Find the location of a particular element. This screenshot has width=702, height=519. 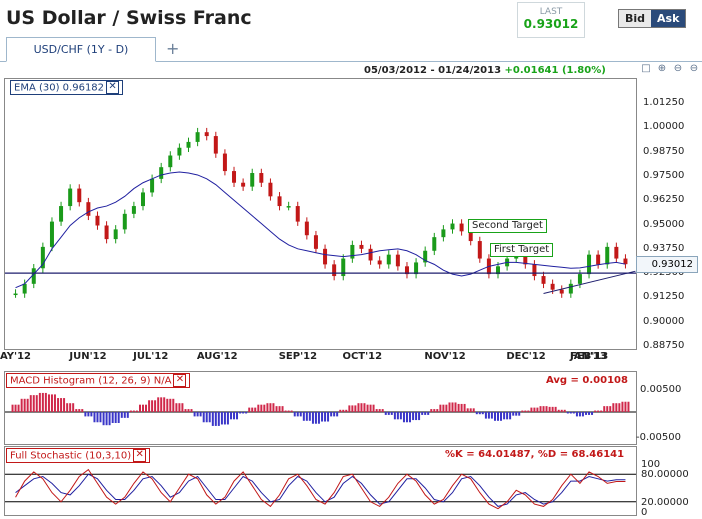

price-tick: 0.98750 is located at coordinates (664, 151).